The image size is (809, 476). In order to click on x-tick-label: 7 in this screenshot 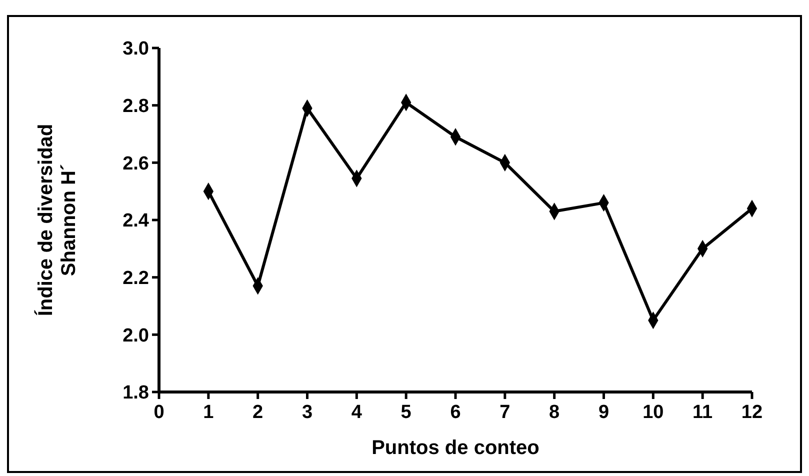, I will do `click(505, 412)`.